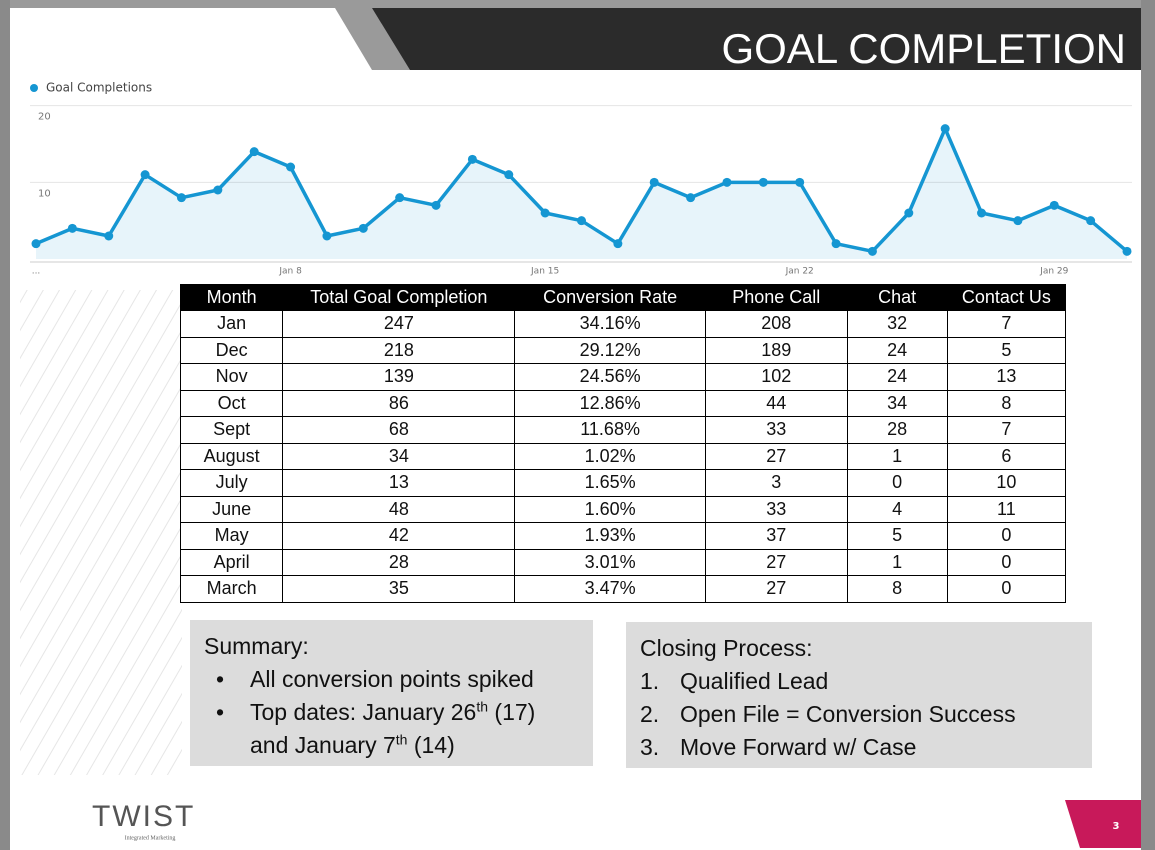  Describe the element at coordinates (399, 377) in the screenshot. I see `table-cell: 139` at that location.